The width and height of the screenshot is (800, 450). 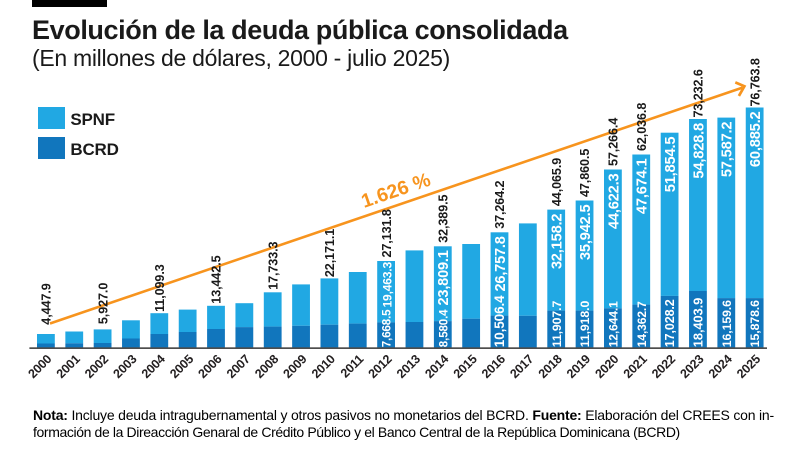 I want to click on svg-text: 27,131.8, so click(x=387, y=233).